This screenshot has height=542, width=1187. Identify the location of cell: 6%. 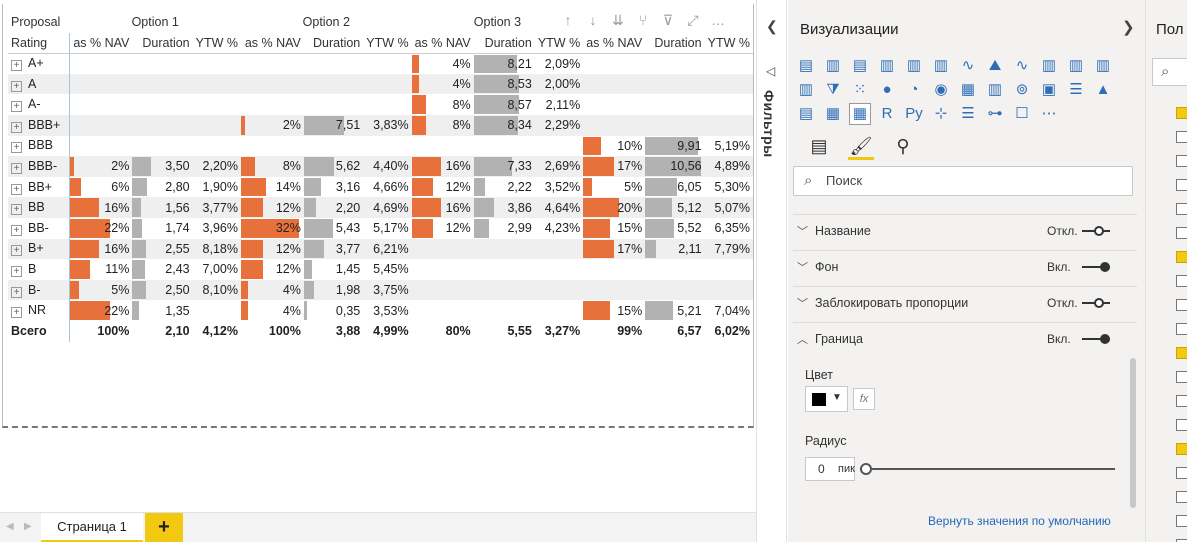
(100, 187).